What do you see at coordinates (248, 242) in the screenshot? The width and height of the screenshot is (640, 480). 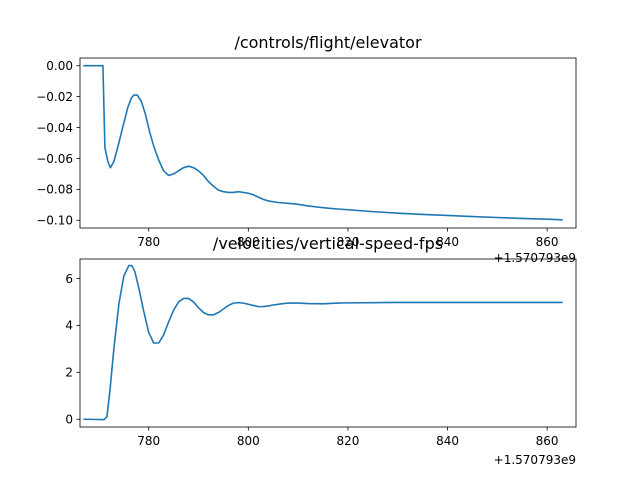 I see `elevator-x-tick-label: 800` at bounding box center [248, 242].